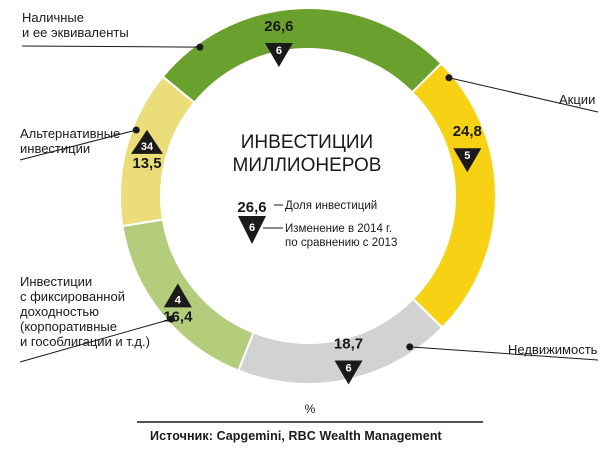 This screenshot has width=604, height=451. Describe the element at coordinates (110, 46) in the screenshot. I see `leader-line-cash` at that location.